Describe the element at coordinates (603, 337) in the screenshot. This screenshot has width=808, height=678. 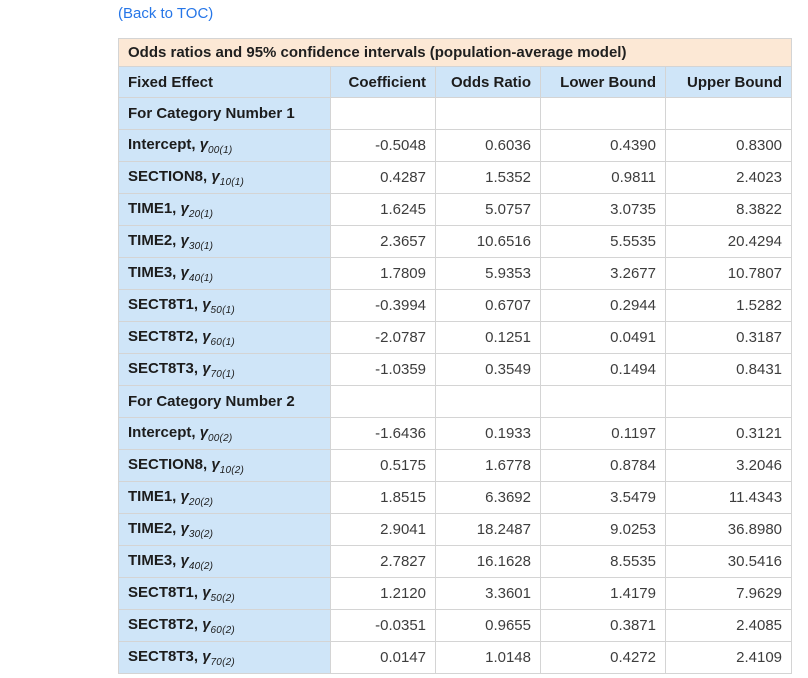
I see `lower-bound-cell: 0.0491` at that location.